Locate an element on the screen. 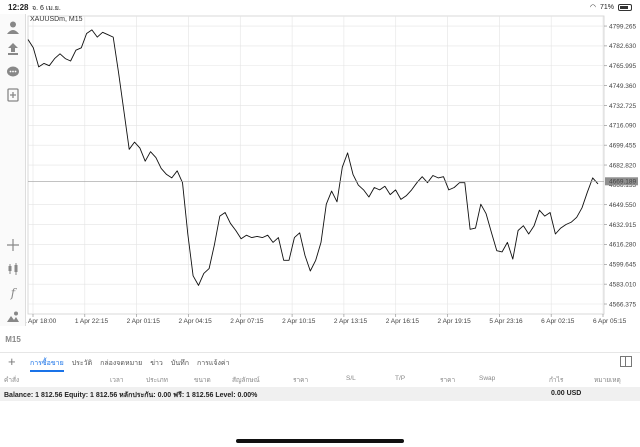 The image size is (640, 447). candles-icon is located at coordinates (13, 269).